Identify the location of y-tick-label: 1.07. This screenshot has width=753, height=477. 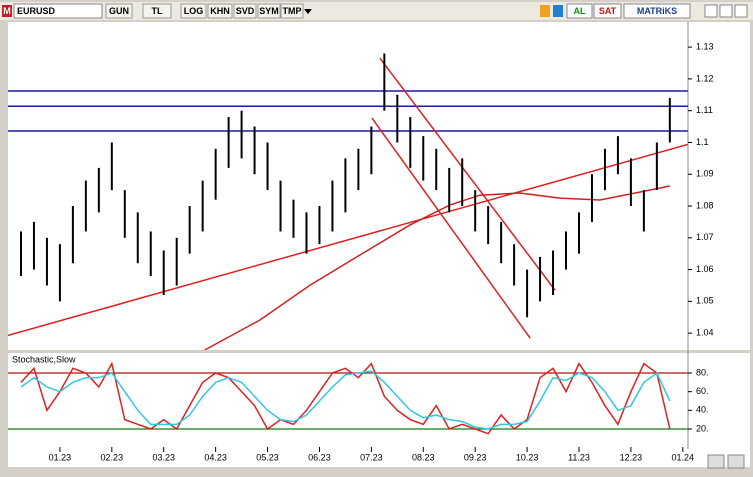
(705, 237).